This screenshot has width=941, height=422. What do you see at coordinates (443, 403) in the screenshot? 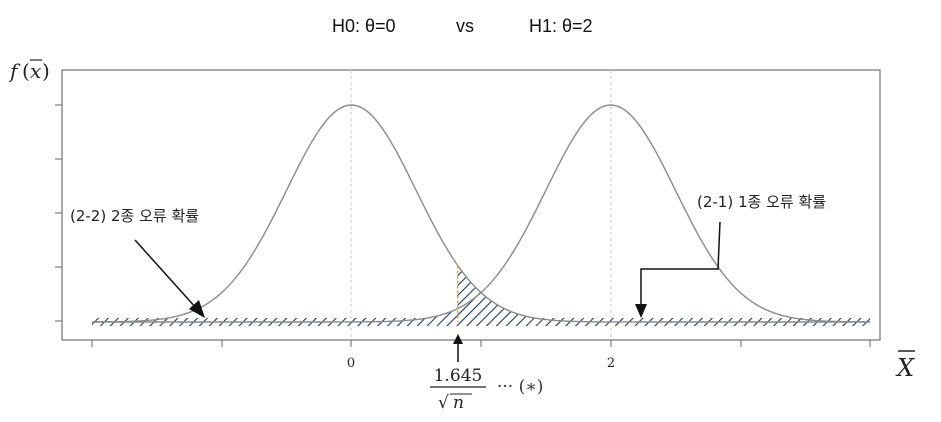
I see `sqrt-symbol: √` at bounding box center [443, 403].